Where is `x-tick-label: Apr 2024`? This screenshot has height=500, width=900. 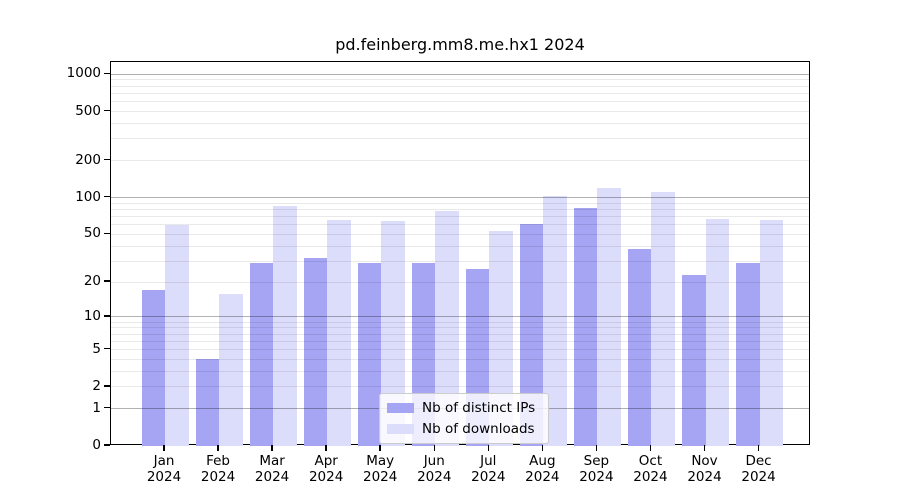
x-tick-label: Apr 2024 is located at coordinates (326, 469).